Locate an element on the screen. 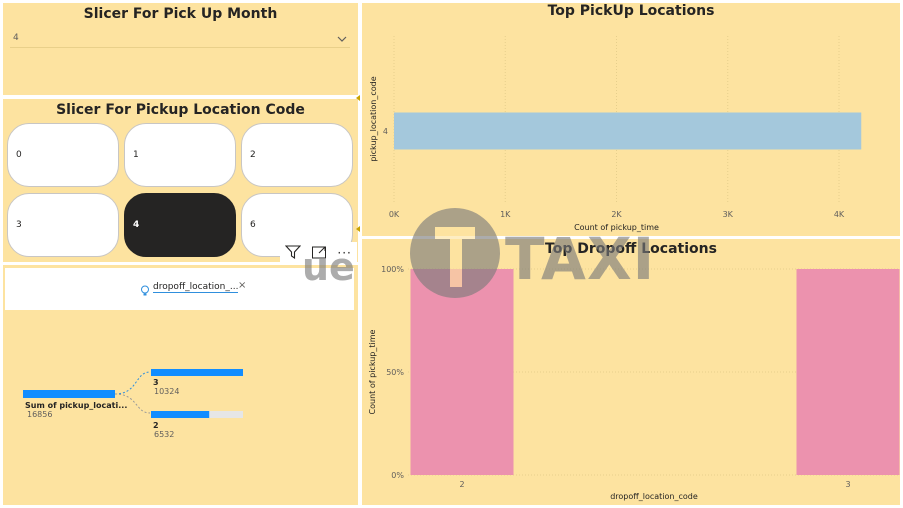 Image resolution: width=903 pixels, height=508 pixels. close-icon: × is located at coordinates (242, 285).